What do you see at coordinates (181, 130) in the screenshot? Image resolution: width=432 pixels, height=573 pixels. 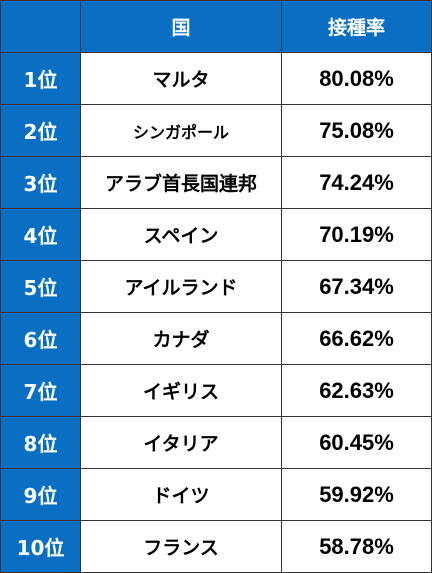 I see `country-cell: シンガポール` at bounding box center [181, 130].